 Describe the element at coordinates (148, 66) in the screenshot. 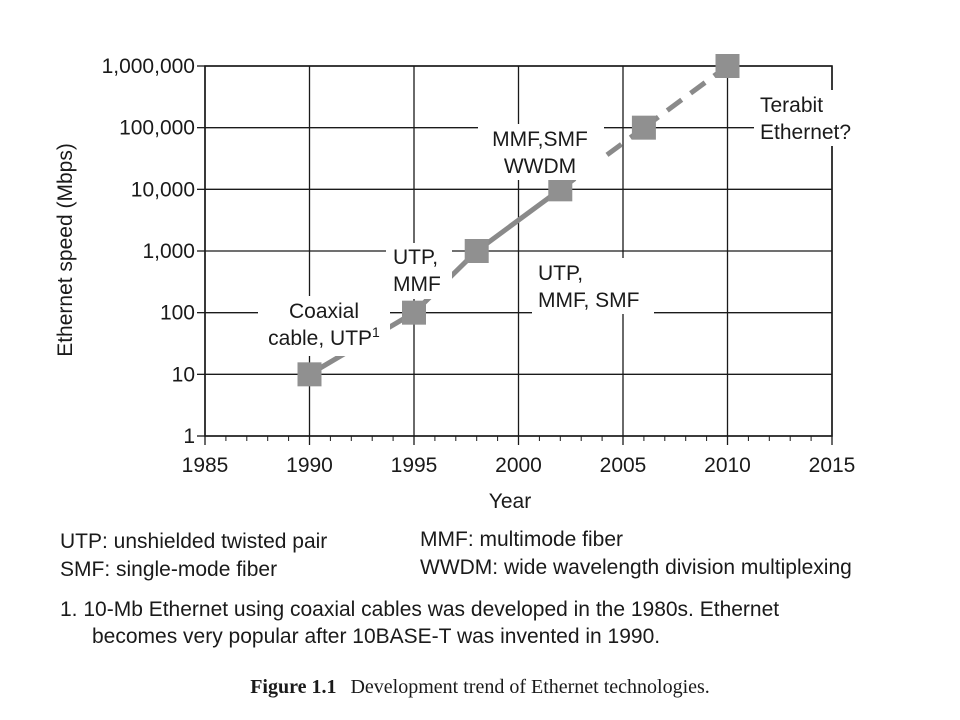

I see `y-tick-label: 1,000,000` at that location.